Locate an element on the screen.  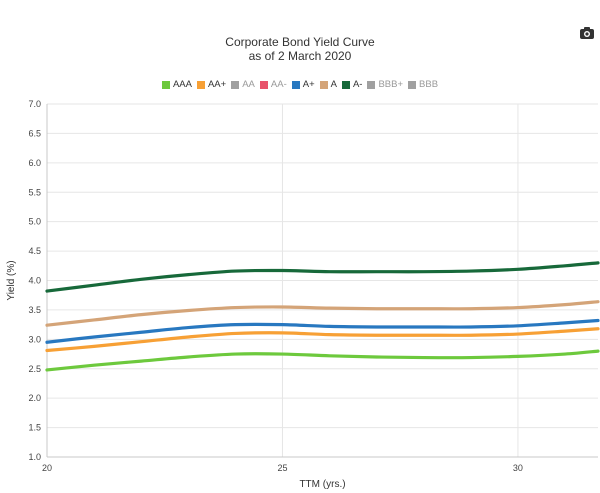
x-tick-label: 25 is located at coordinates (282, 468).